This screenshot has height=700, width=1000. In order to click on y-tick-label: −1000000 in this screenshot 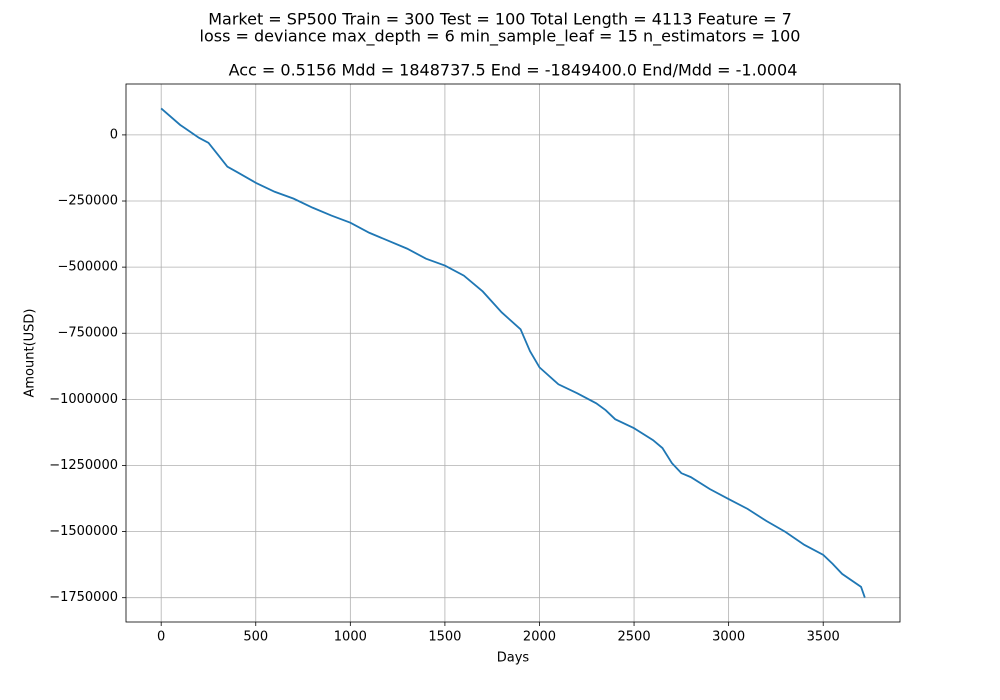, I will do `click(83, 399)`.